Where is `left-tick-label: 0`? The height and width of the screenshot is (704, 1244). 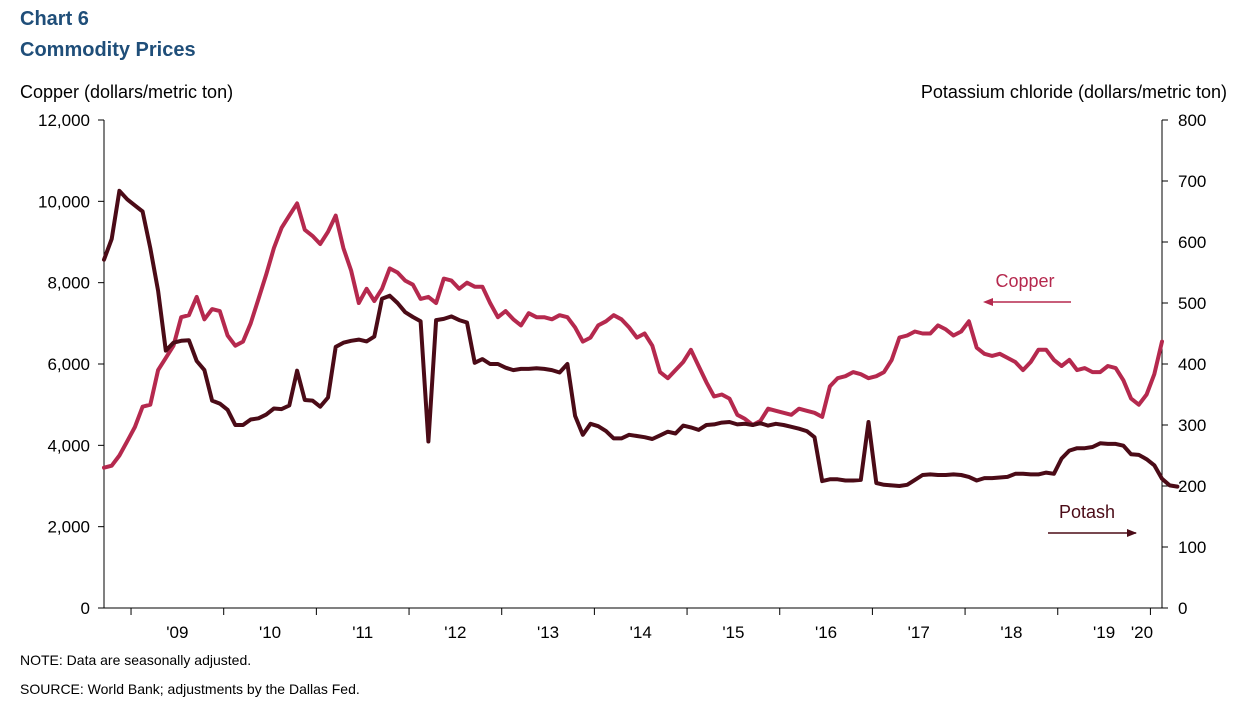 left-tick-label: 0 is located at coordinates (85, 608).